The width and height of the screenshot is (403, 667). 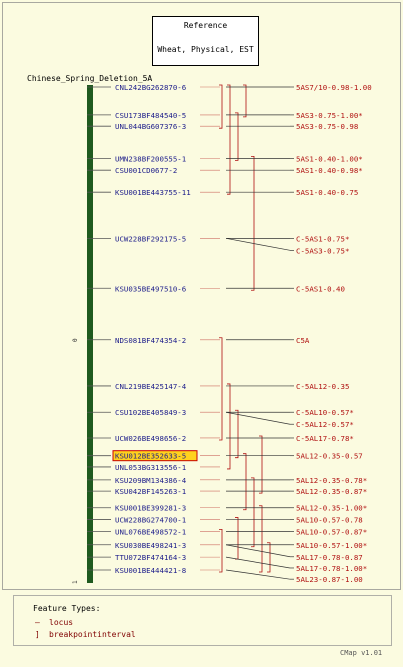 I want to click on locus-label: UCW228BG274700-1, so click(x=150, y=520).